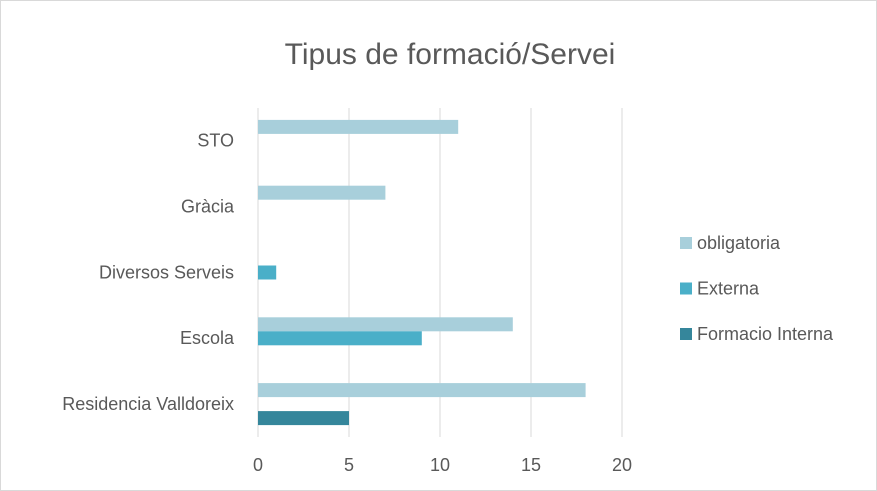  What do you see at coordinates (622, 465) in the screenshot?
I see `x-tick-label: 20` at bounding box center [622, 465].